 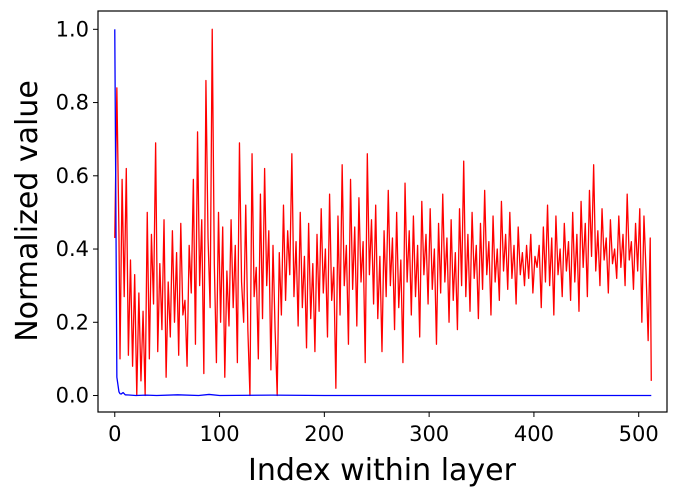 What do you see at coordinates (639, 434) in the screenshot?
I see `x-tick-label: 500` at bounding box center [639, 434].